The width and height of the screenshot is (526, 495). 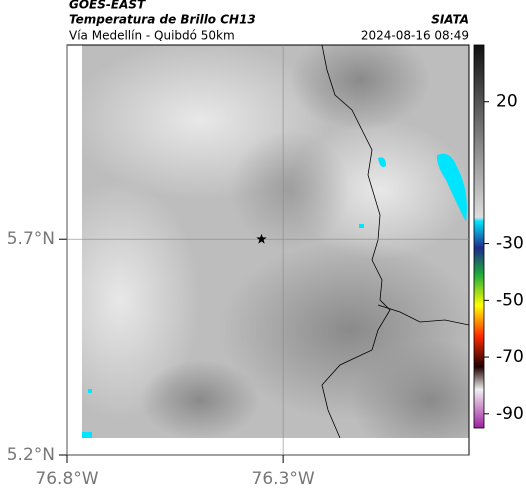 What do you see at coordinates (450, 20) in the screenshot?
I see `agency-name: SIATA` at bounding box center [450, 20].